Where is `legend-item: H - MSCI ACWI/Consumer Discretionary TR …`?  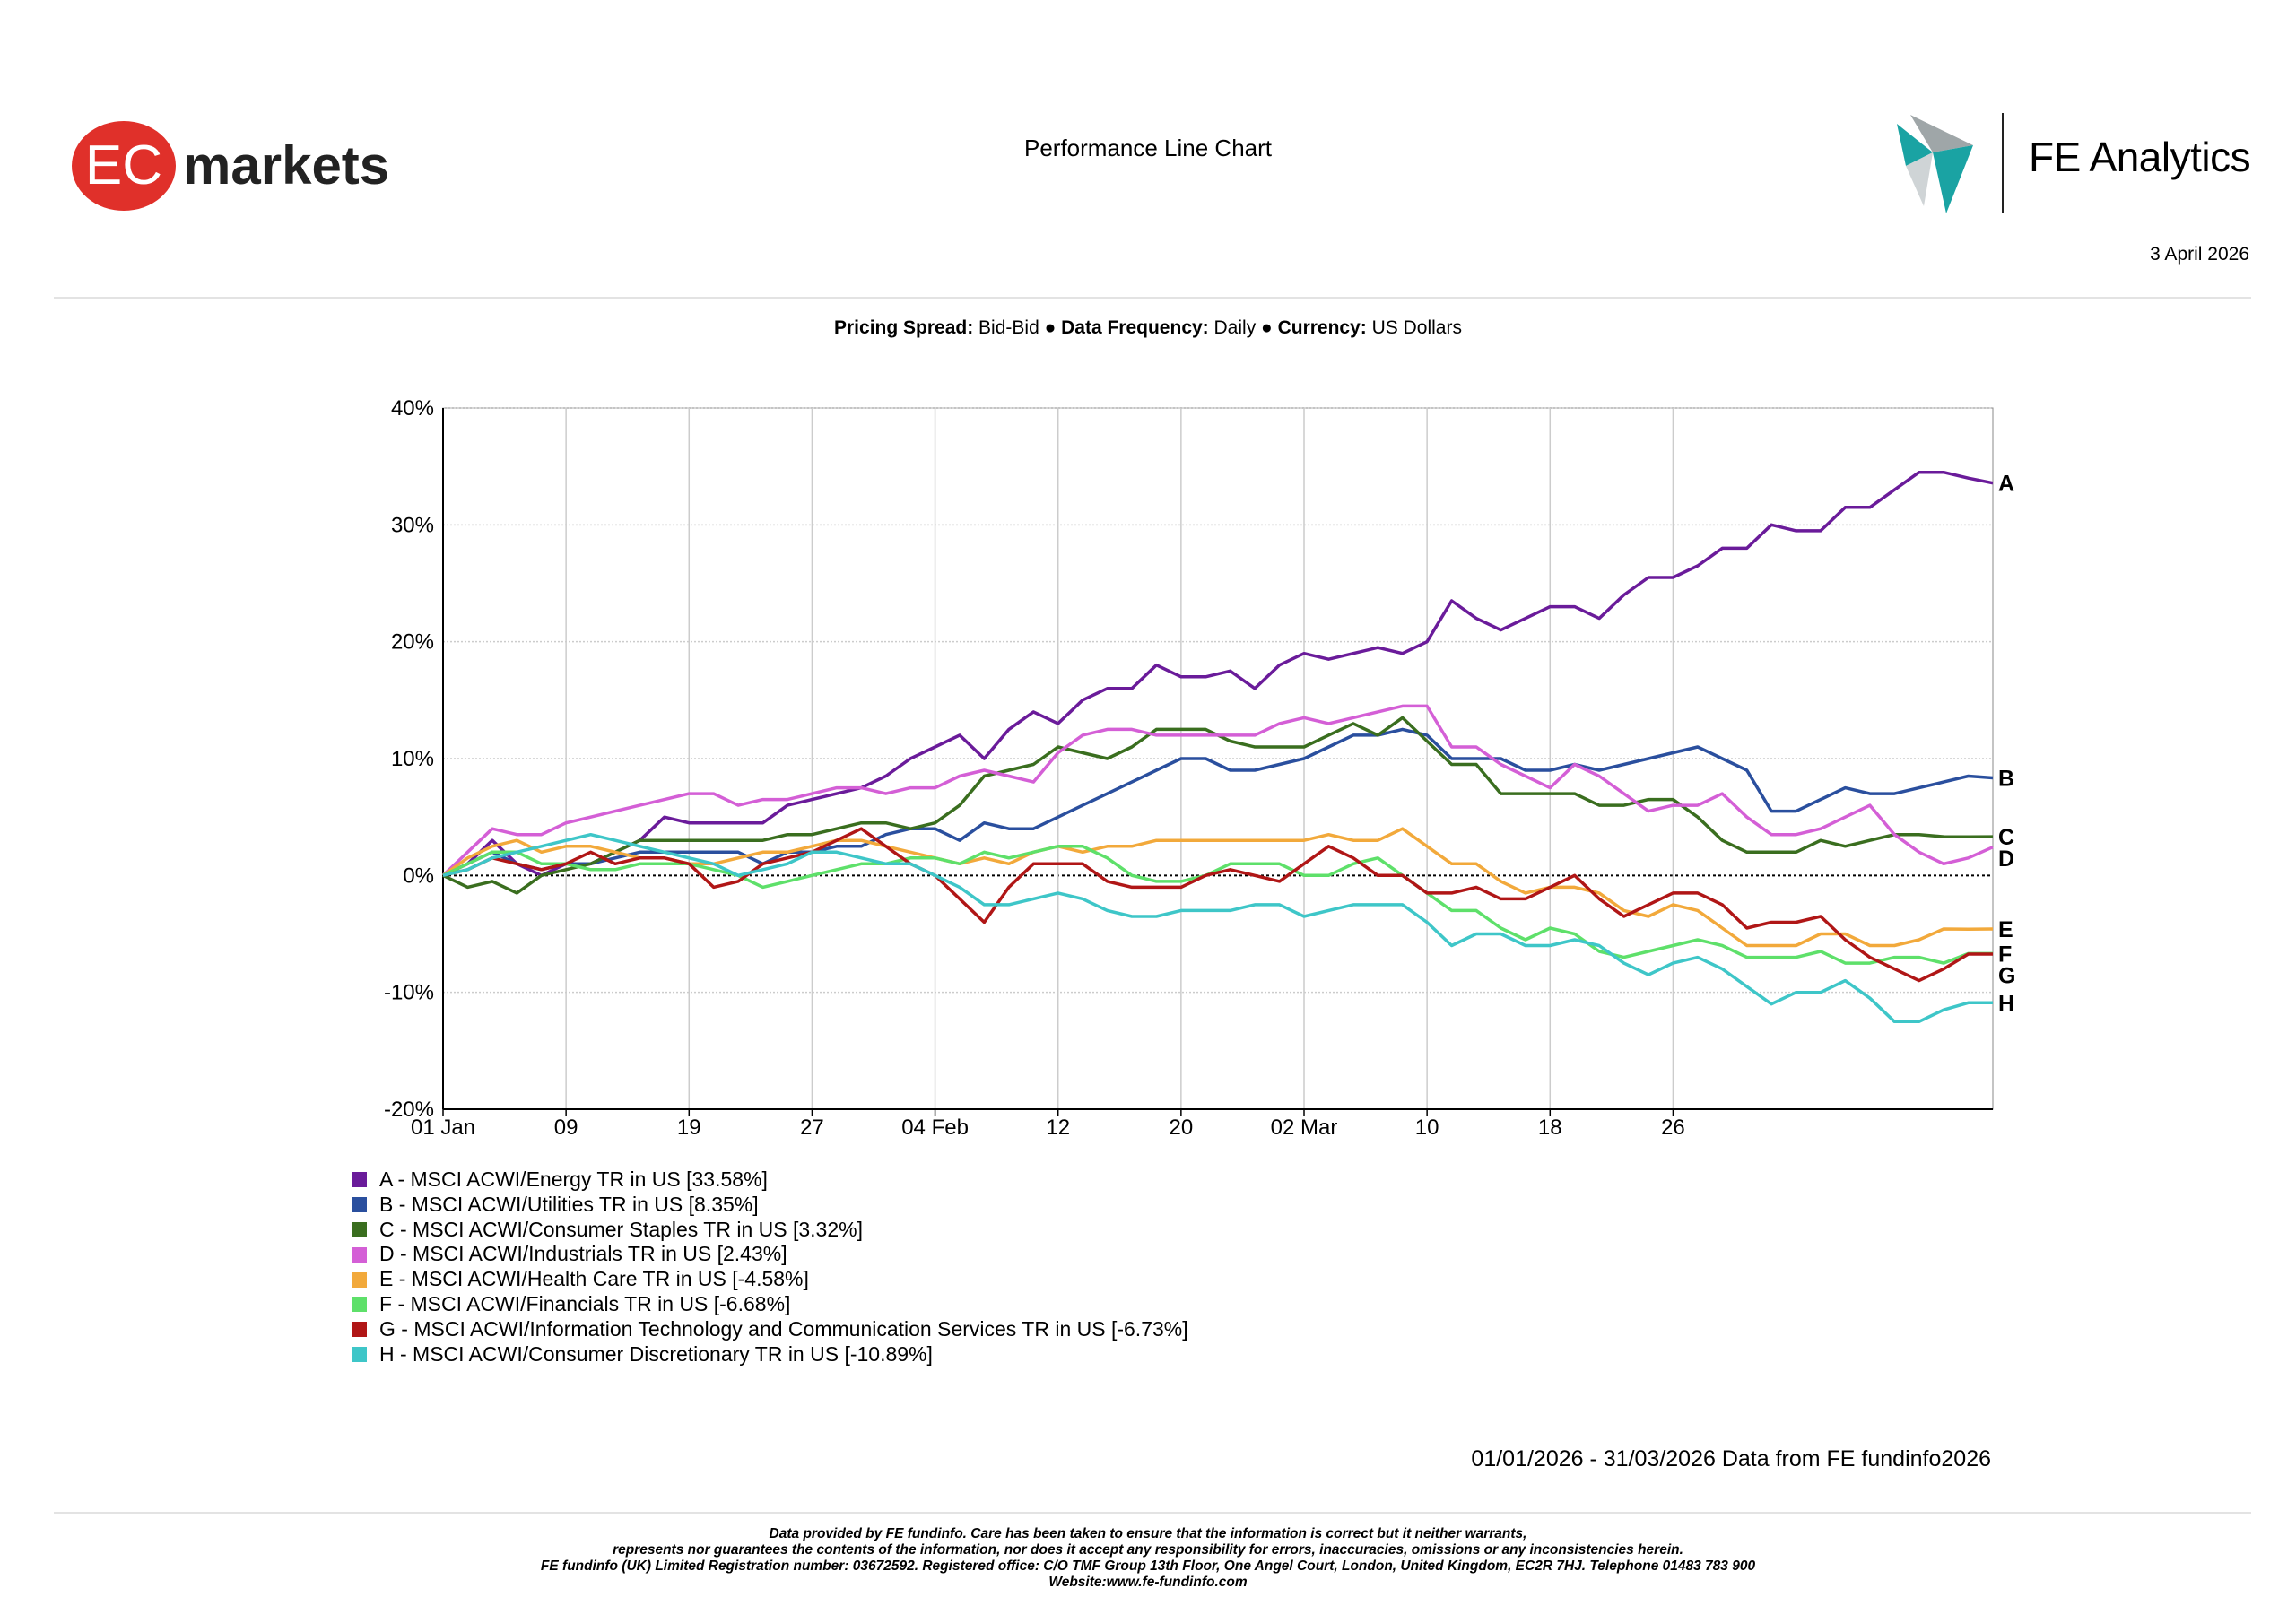 legend-item: H - MSCI ACWI/Consumer Discretionary TR … is located at coordinates (770, 1354).